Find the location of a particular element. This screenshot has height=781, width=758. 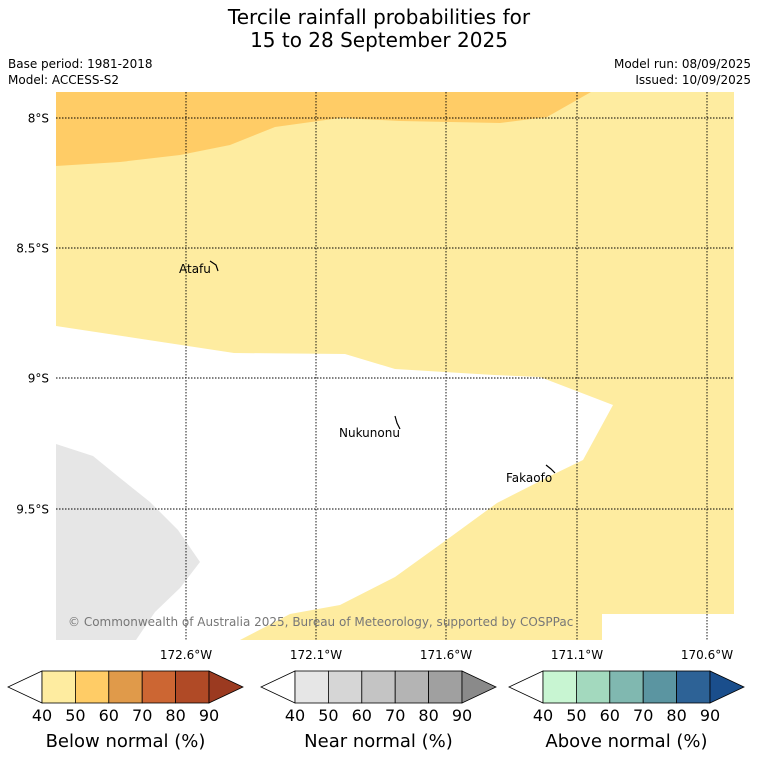

near-normal-colorbar-tick-label: 40 is located at coordinates (295, 715).